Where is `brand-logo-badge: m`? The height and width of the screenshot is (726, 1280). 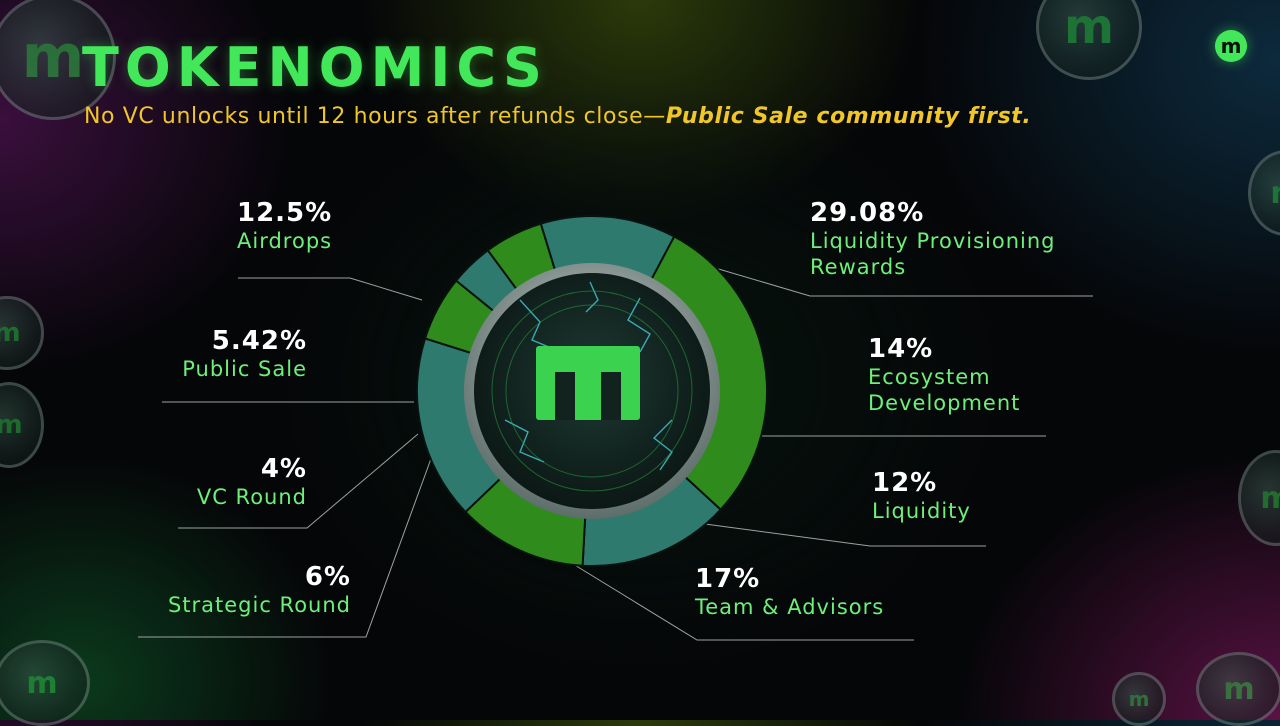 brand-logo-badge: m is located at coordinates (1231, 46).